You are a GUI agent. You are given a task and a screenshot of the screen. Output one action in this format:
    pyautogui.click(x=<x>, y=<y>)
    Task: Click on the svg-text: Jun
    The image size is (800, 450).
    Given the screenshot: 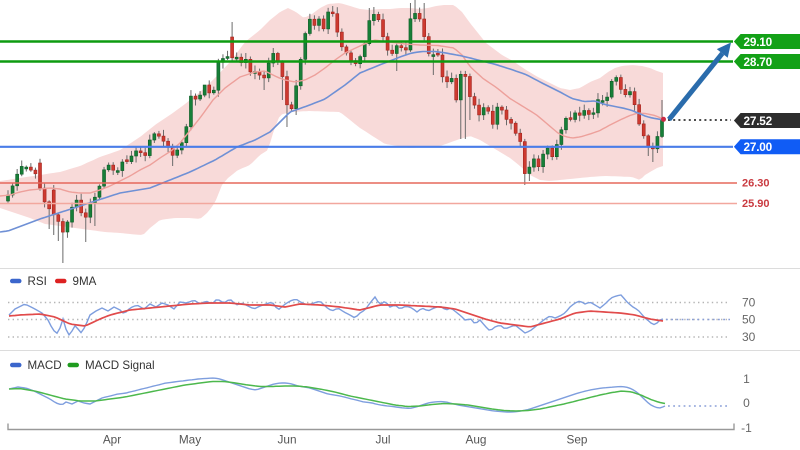 What is the action you would take?
    pyautogui.click(x=286, y=440)
    